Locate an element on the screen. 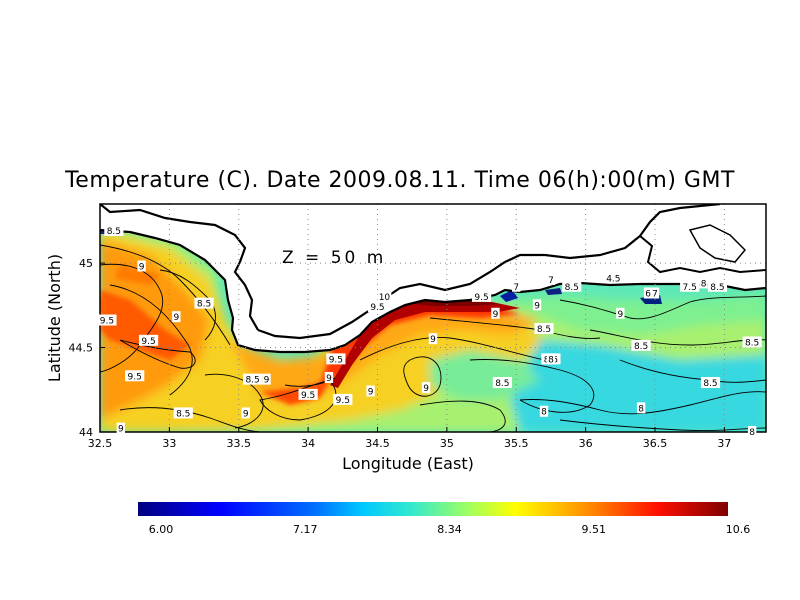 Image resolution: width=800 pixels, height=600 pixels. x-tick-label: 35 is located at coordinates (447, 443).